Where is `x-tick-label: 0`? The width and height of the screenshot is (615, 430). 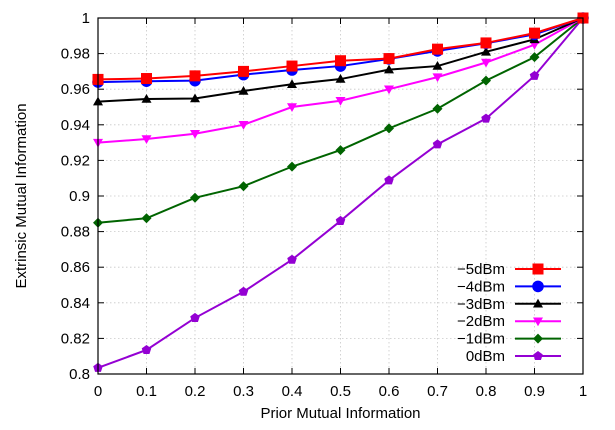 x-tick-label: 0 is located at coordinates (98, 391).